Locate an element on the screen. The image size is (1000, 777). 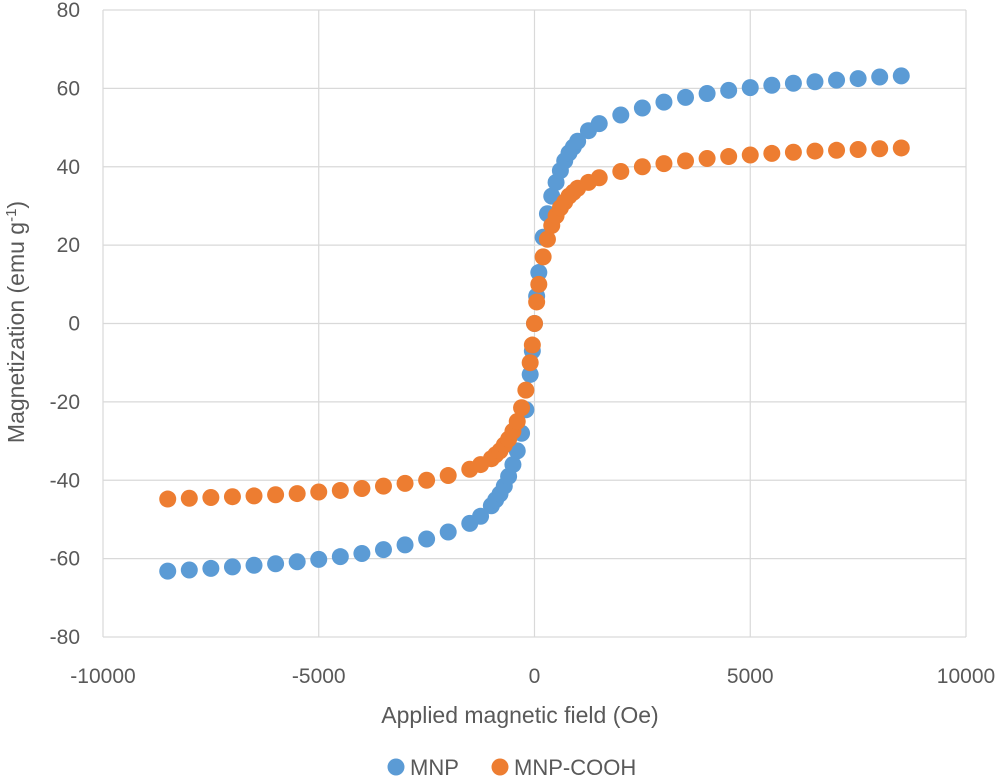
y-tick-label: -60 is located at coordinates (65, 559).